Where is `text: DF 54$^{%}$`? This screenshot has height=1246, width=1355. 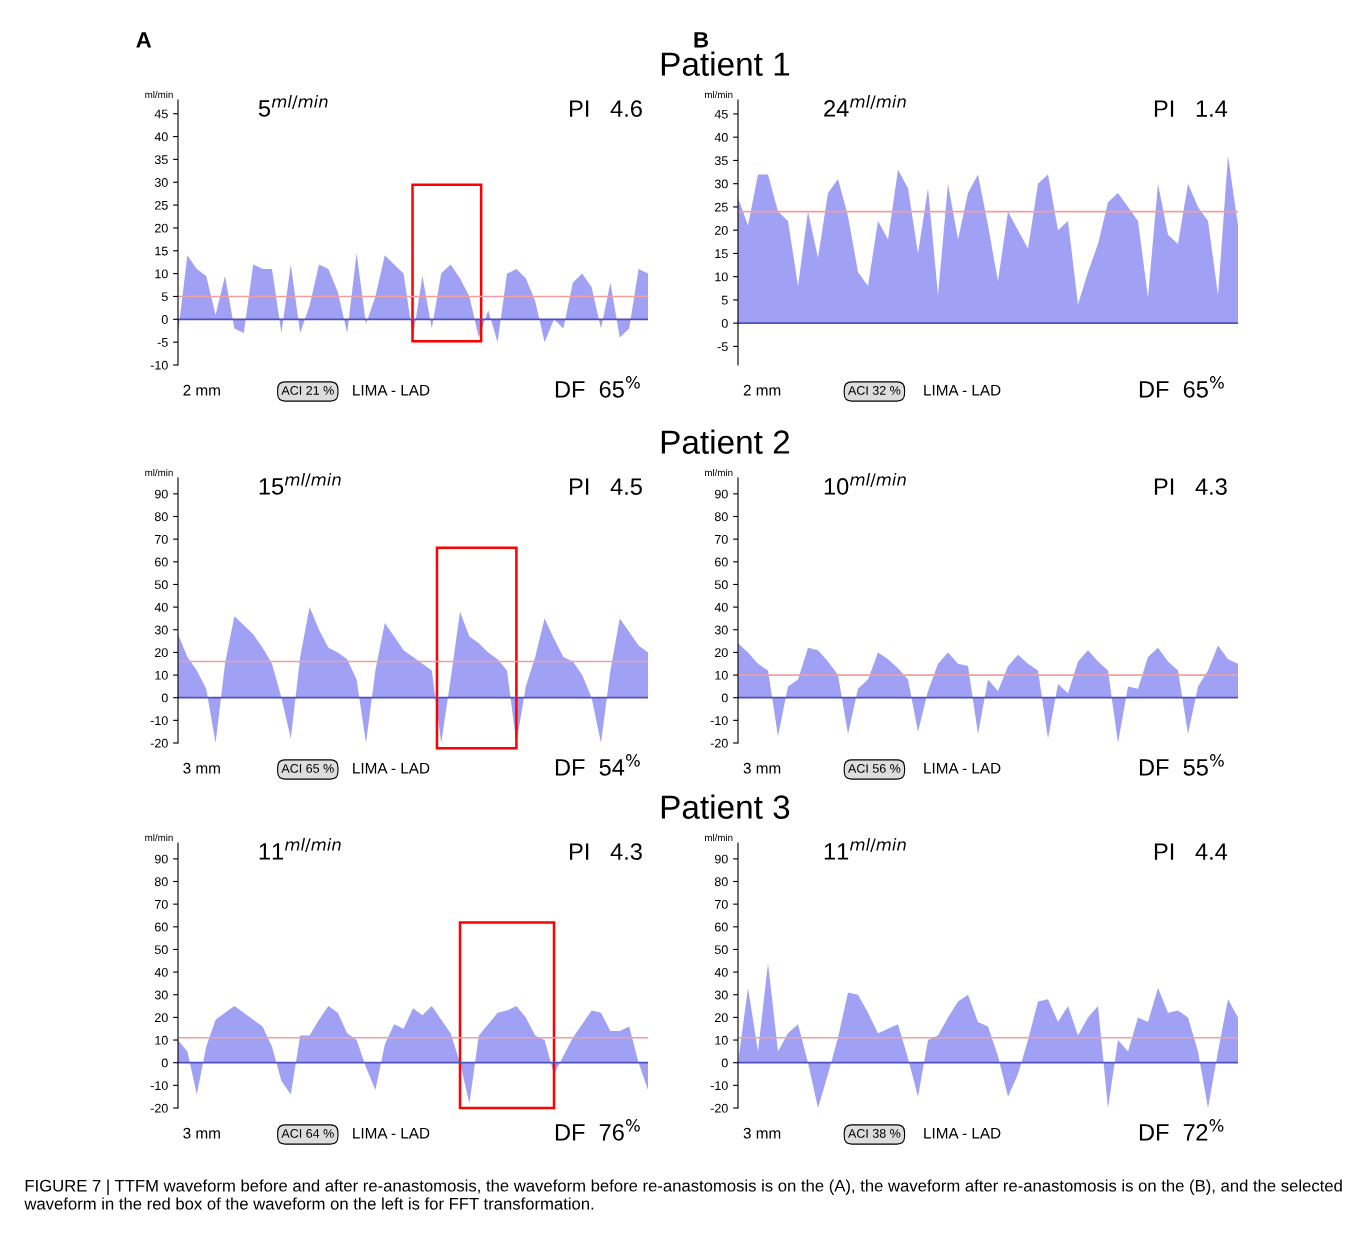
text: DF 54$^{%}$ is located at coordinates (597, 765).